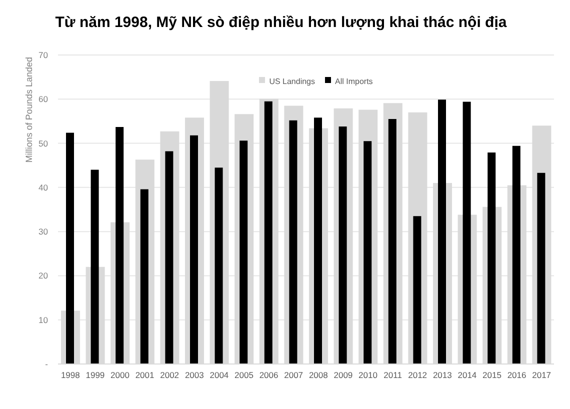 The image size is (570, 409). Describe the element at coordinates (318, 375) in the screenshot. I see `x-tick-label: 2008` at that location.